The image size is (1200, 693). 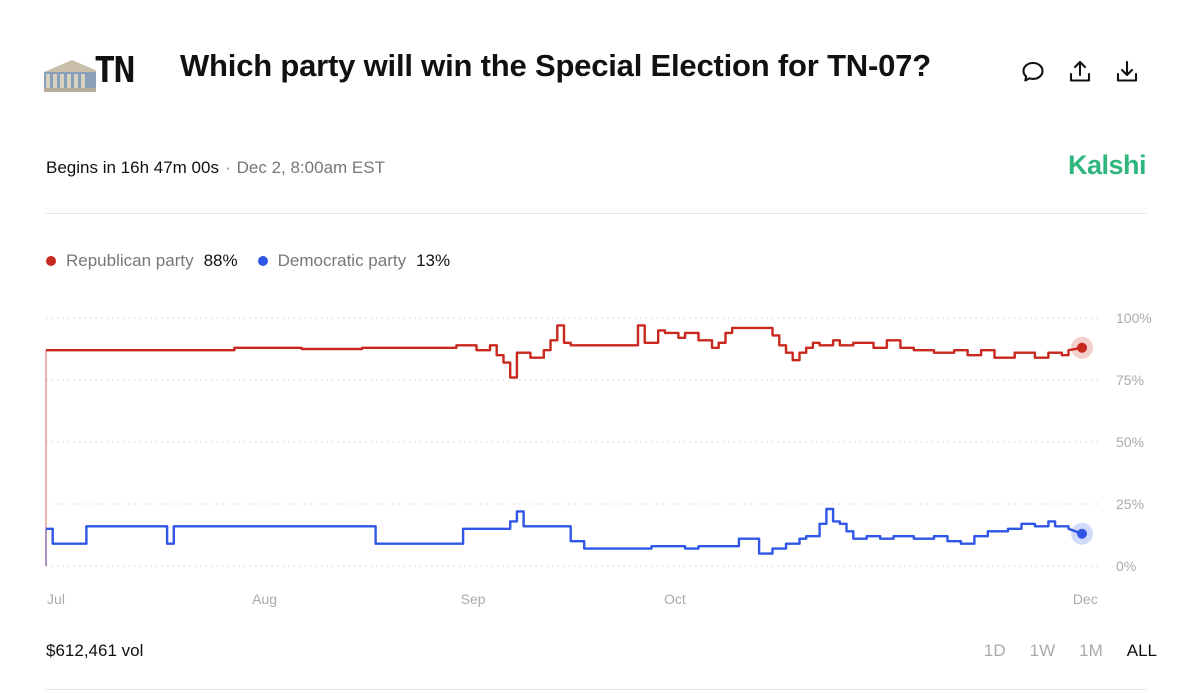 I want to click on x-tick-label: Aug, so click(x=264, y=599).